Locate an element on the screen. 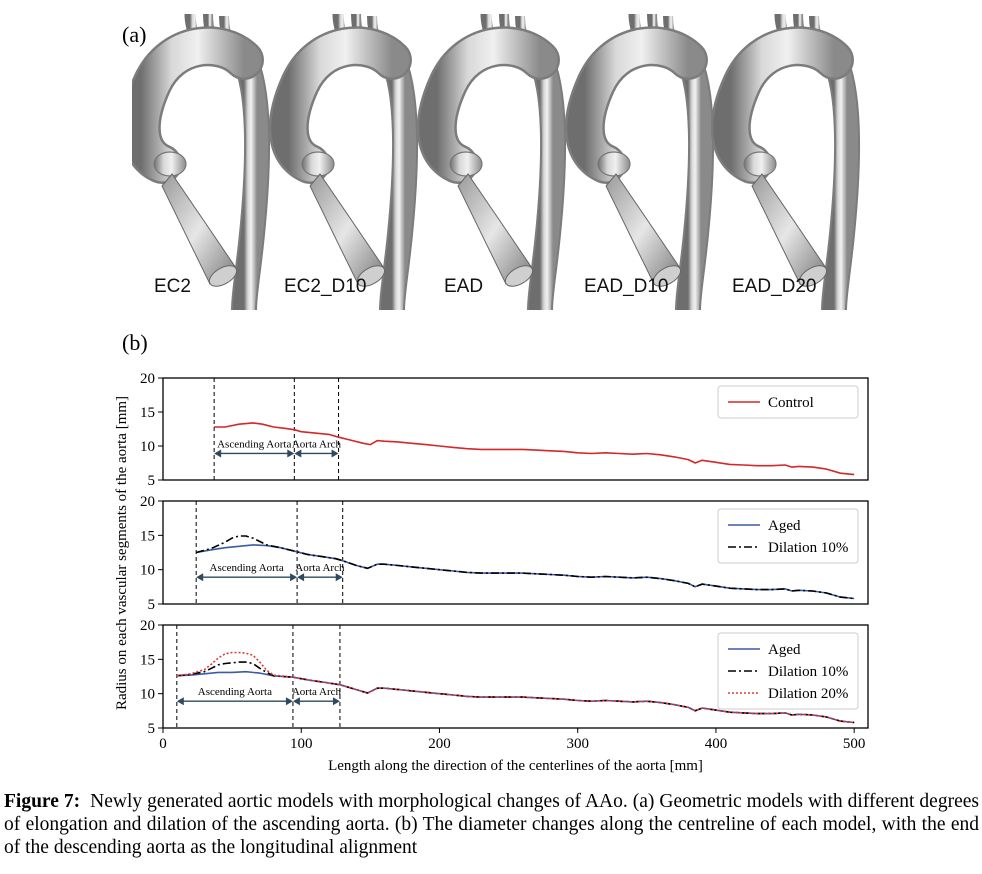 The width and height of the screenshot is (982, 874). panel-a-label: (a) is located at coordinates (134, 34).